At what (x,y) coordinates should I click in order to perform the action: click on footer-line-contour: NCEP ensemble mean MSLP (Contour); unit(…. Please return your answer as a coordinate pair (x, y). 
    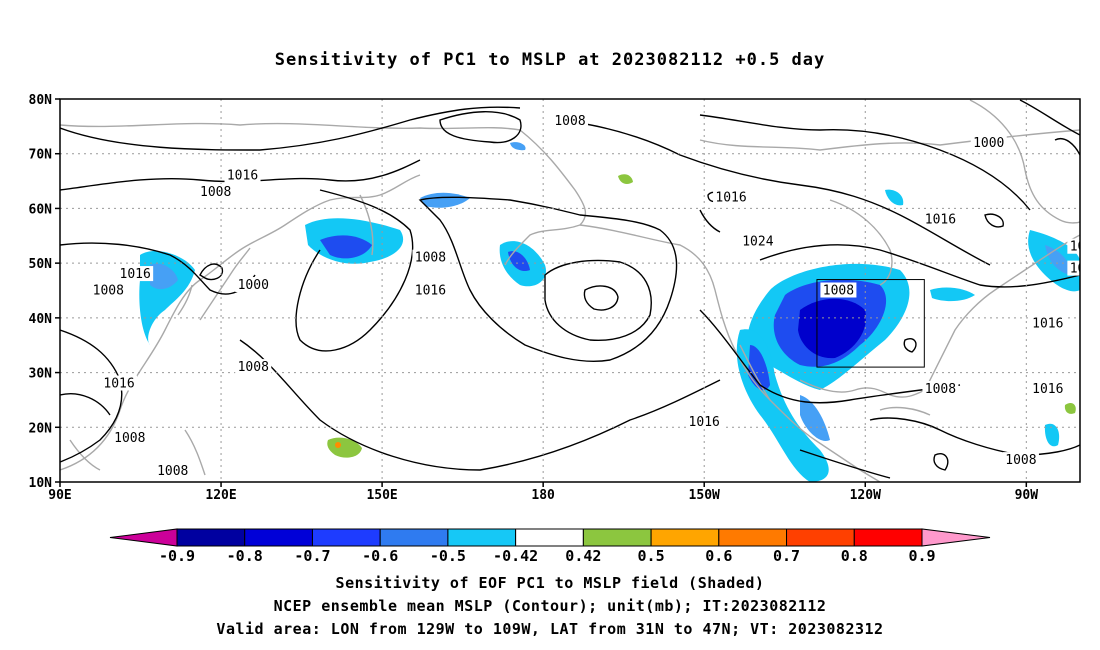
    Looking at the image, I should click on (550, 606).